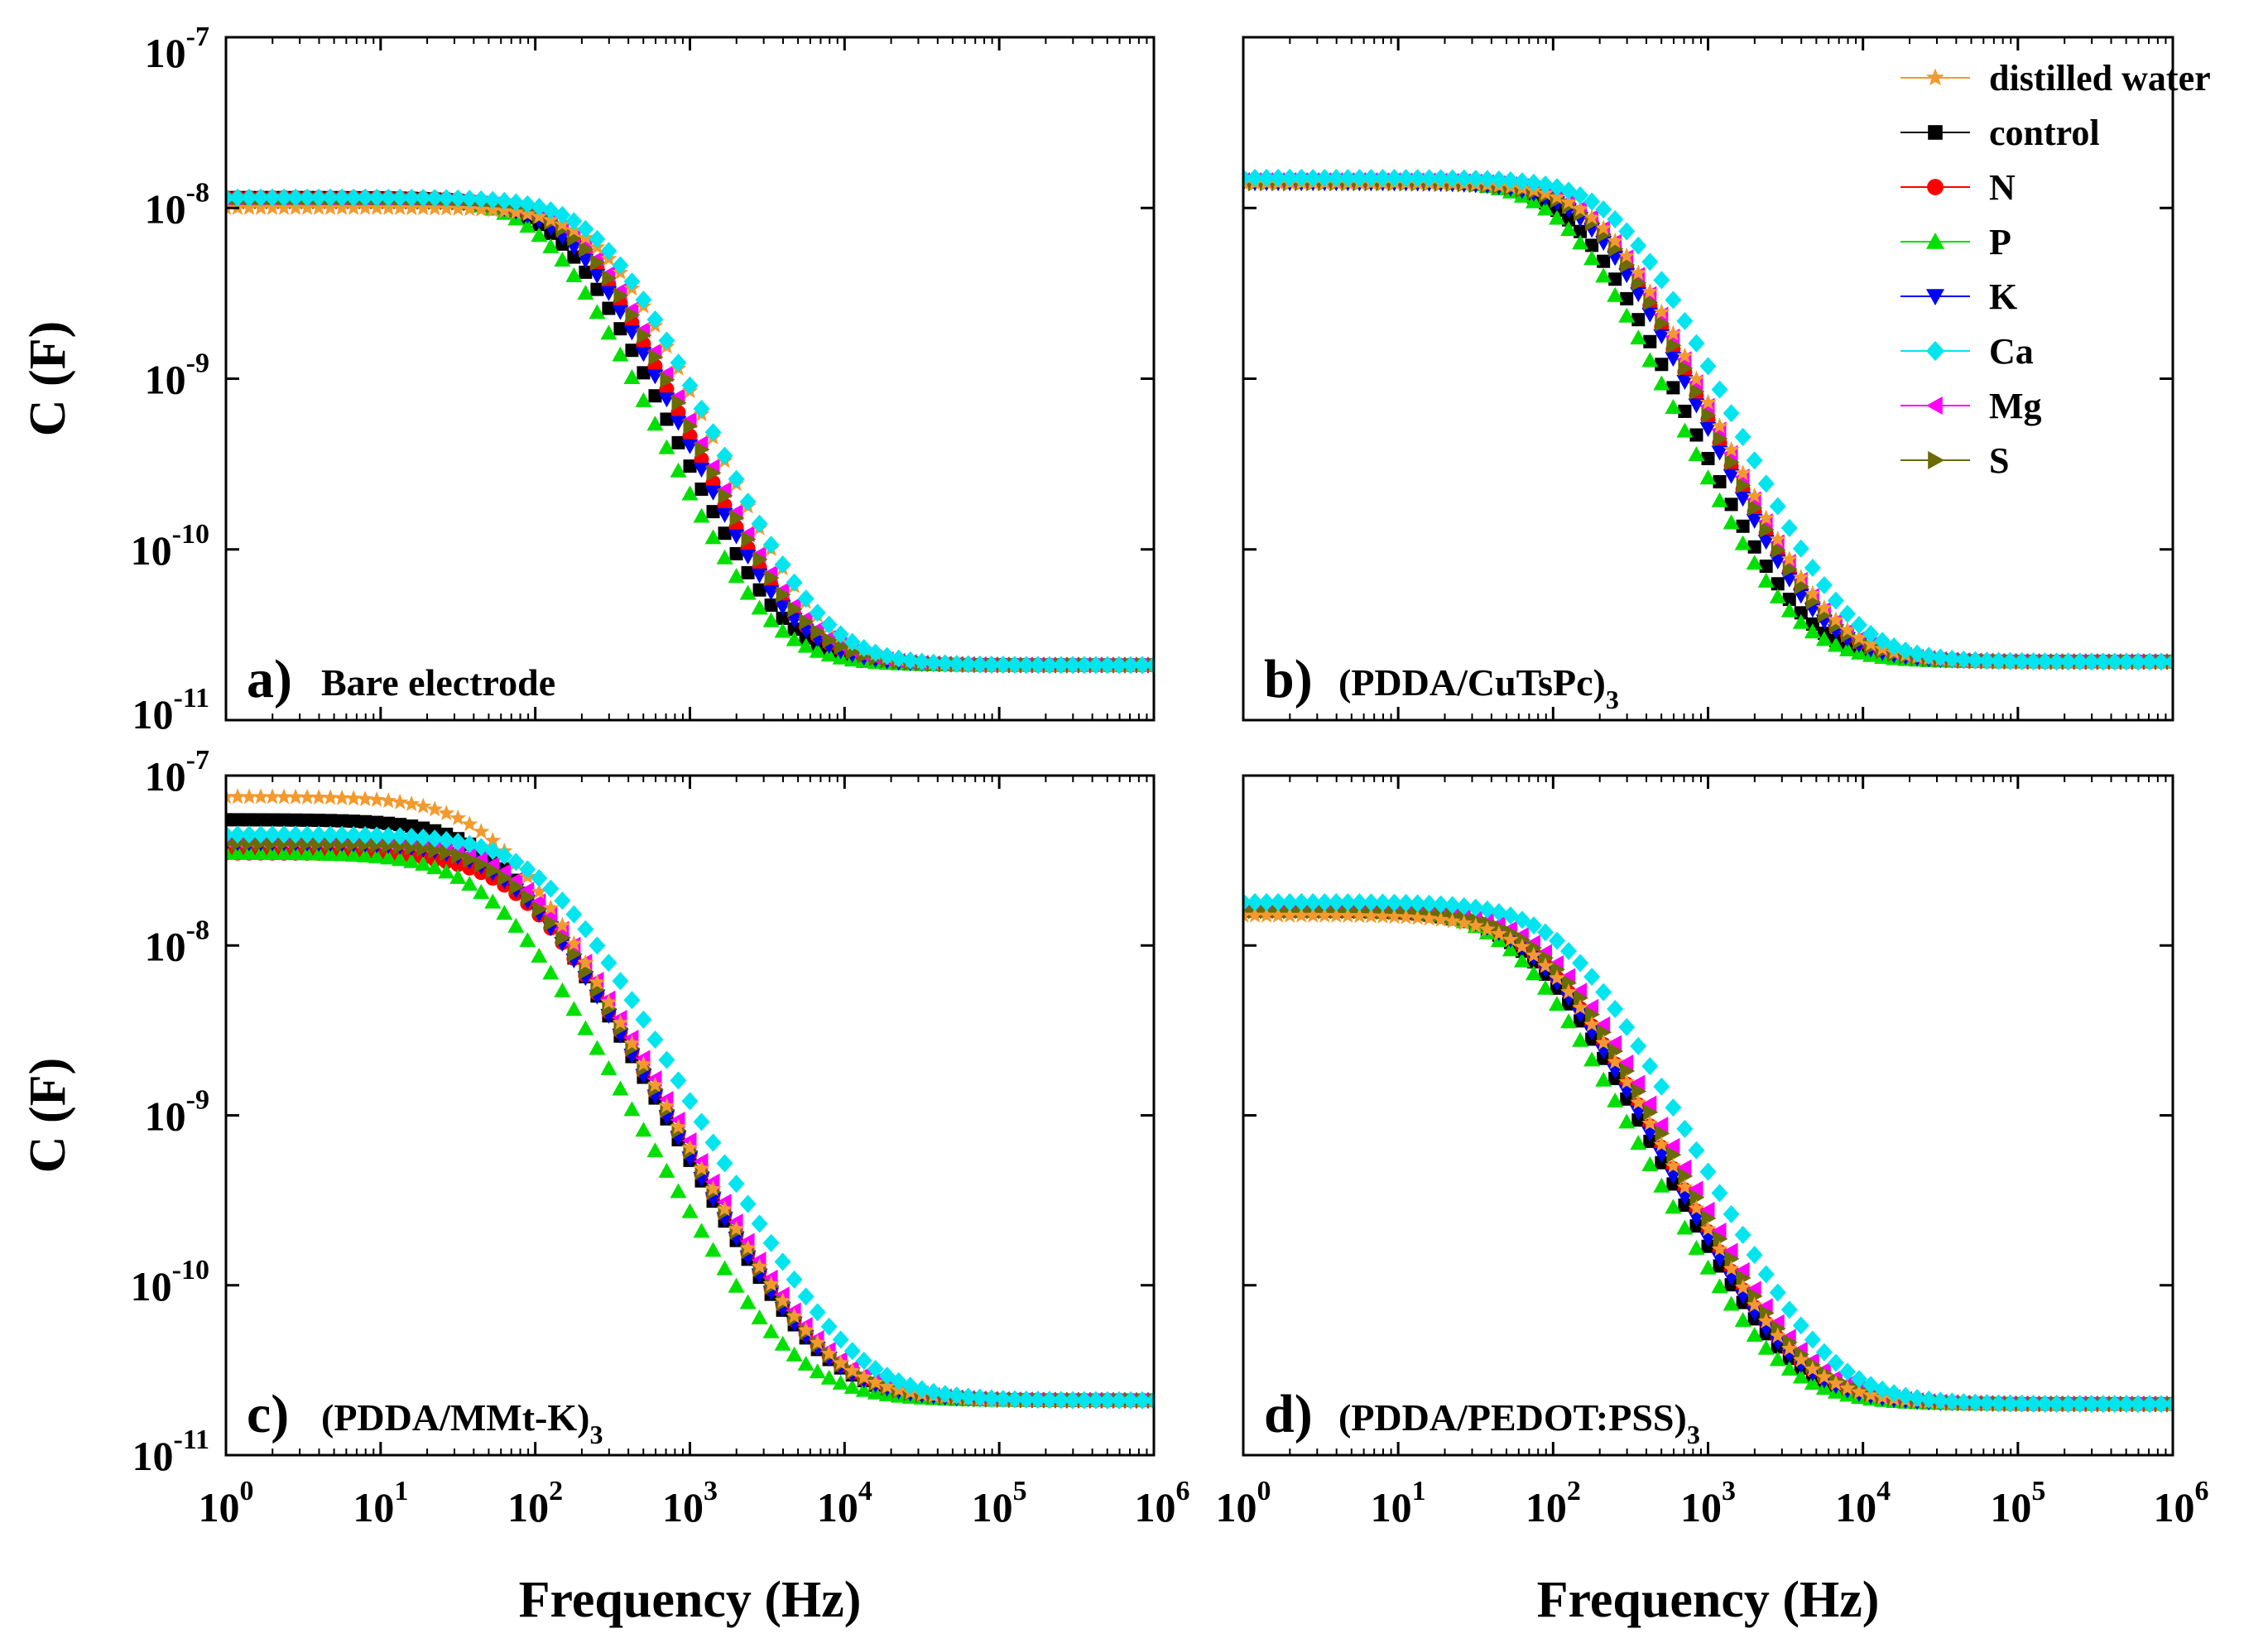  Describe the element at coordinates (227, 1503) in the screenshot. I see `x-tick-label: 10⁰` at that location.